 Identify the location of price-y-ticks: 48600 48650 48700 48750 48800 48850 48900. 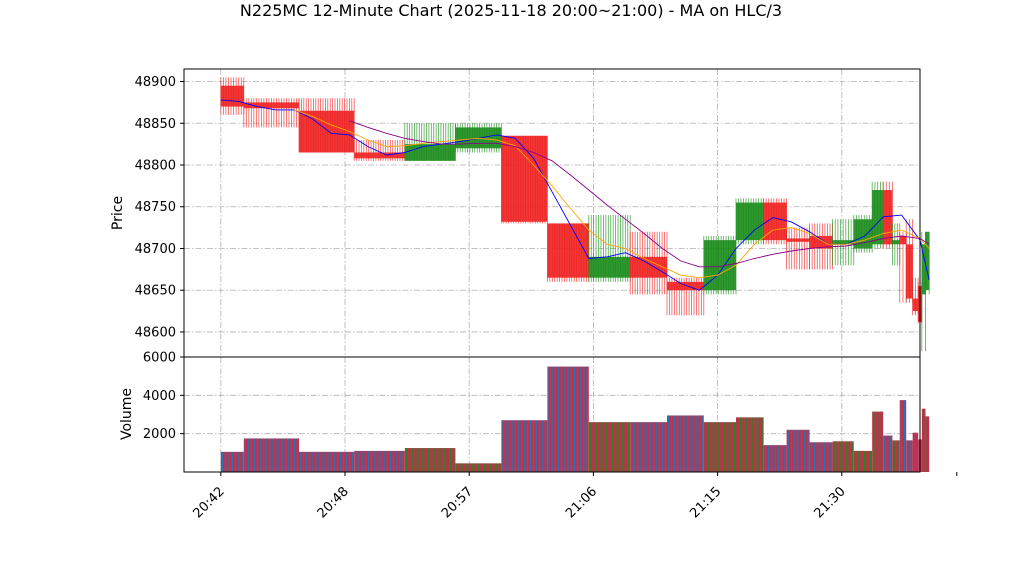
(159, 207).